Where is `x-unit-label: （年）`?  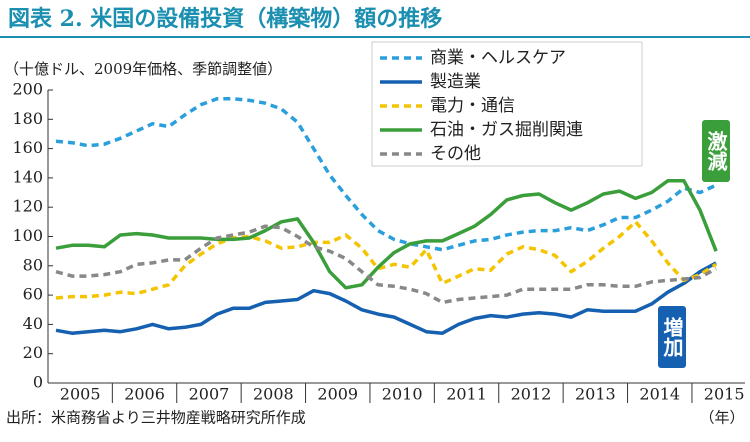 x-unit-label: （年） is located at coordinates (721, 418).